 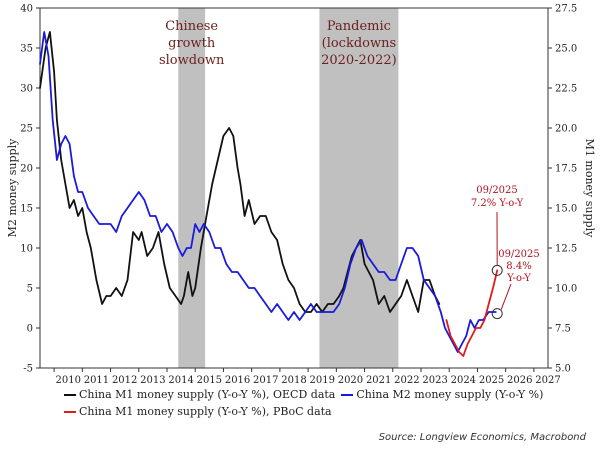 I want to click on y-left-tick-label-0: -5, so click(x=28, y=369).